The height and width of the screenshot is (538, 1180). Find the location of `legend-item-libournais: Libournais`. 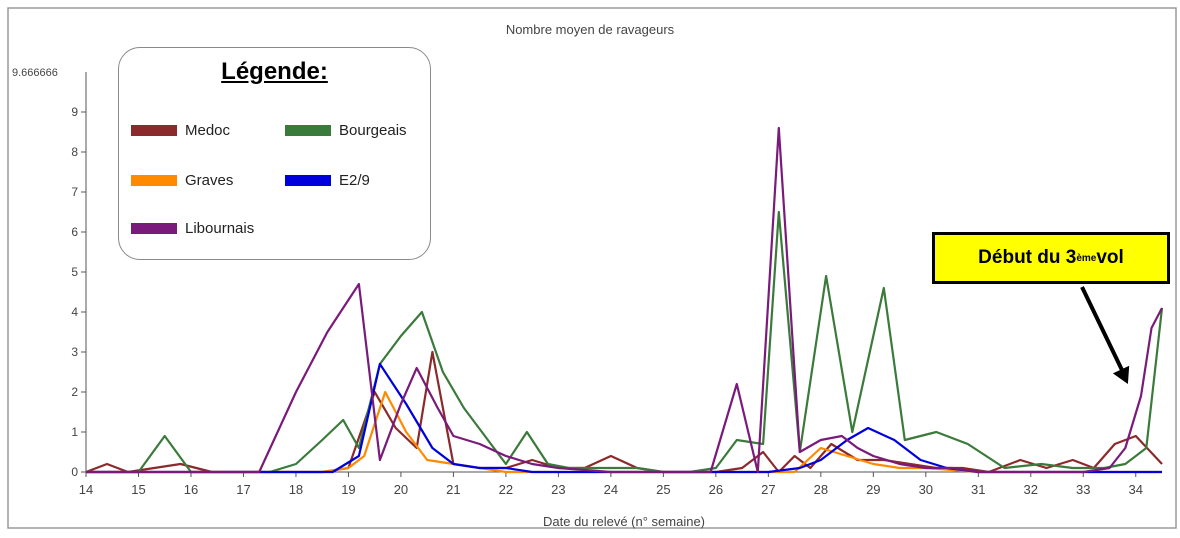

legend-item-libournais: Libournais is located at coordinates (192, 228).